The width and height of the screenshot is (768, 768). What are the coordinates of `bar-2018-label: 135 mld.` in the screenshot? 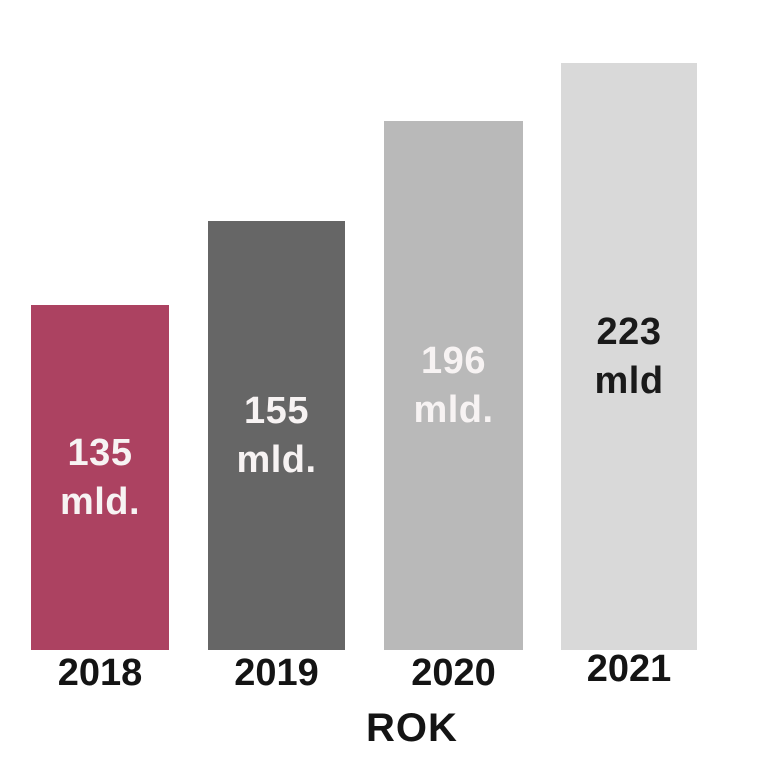 It's located at (100, 478).